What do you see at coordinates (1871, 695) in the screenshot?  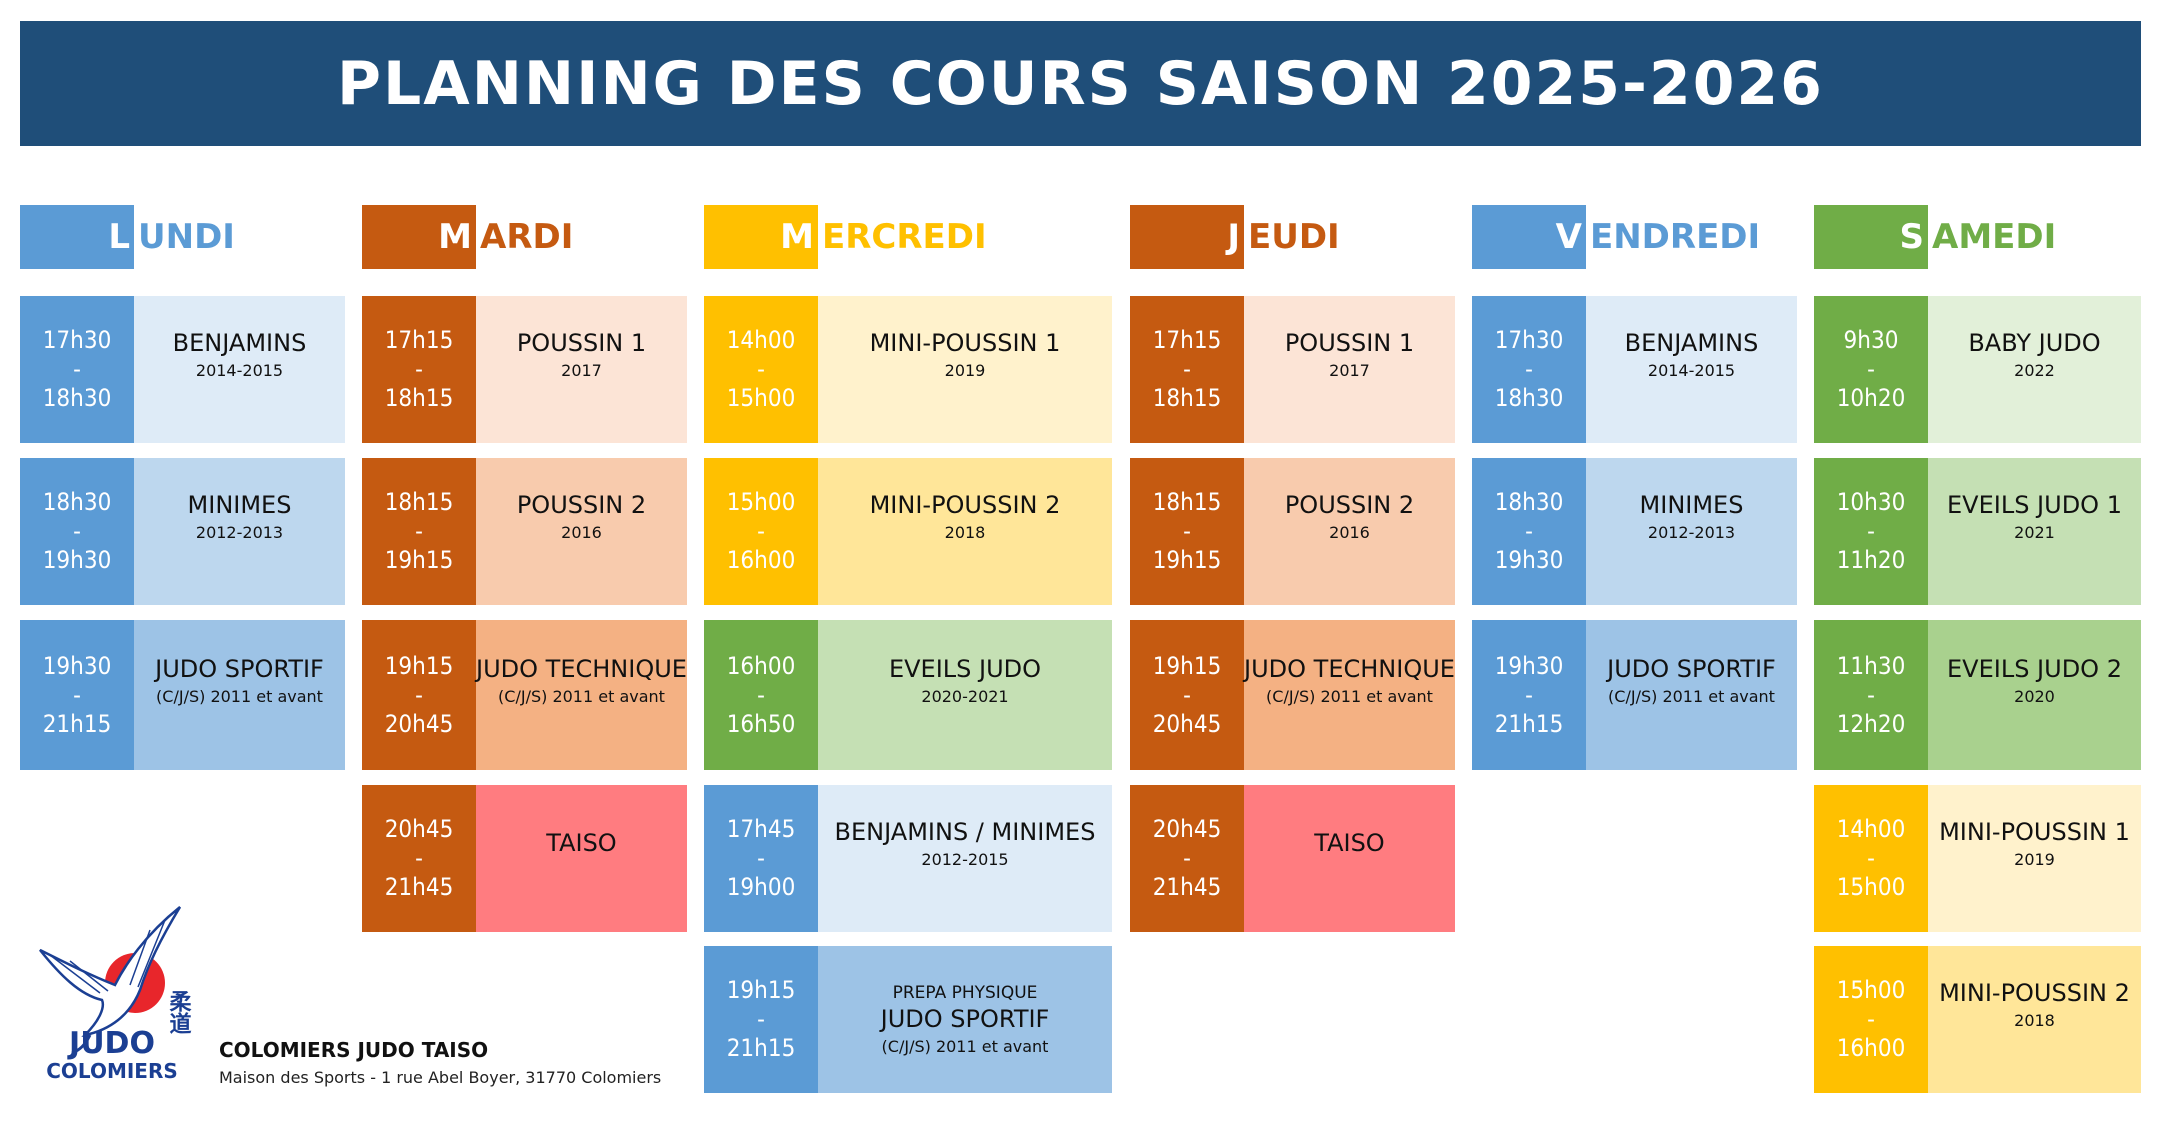 I see `slot-time: 11h30-12h20` at bounding box center [1871, 695].